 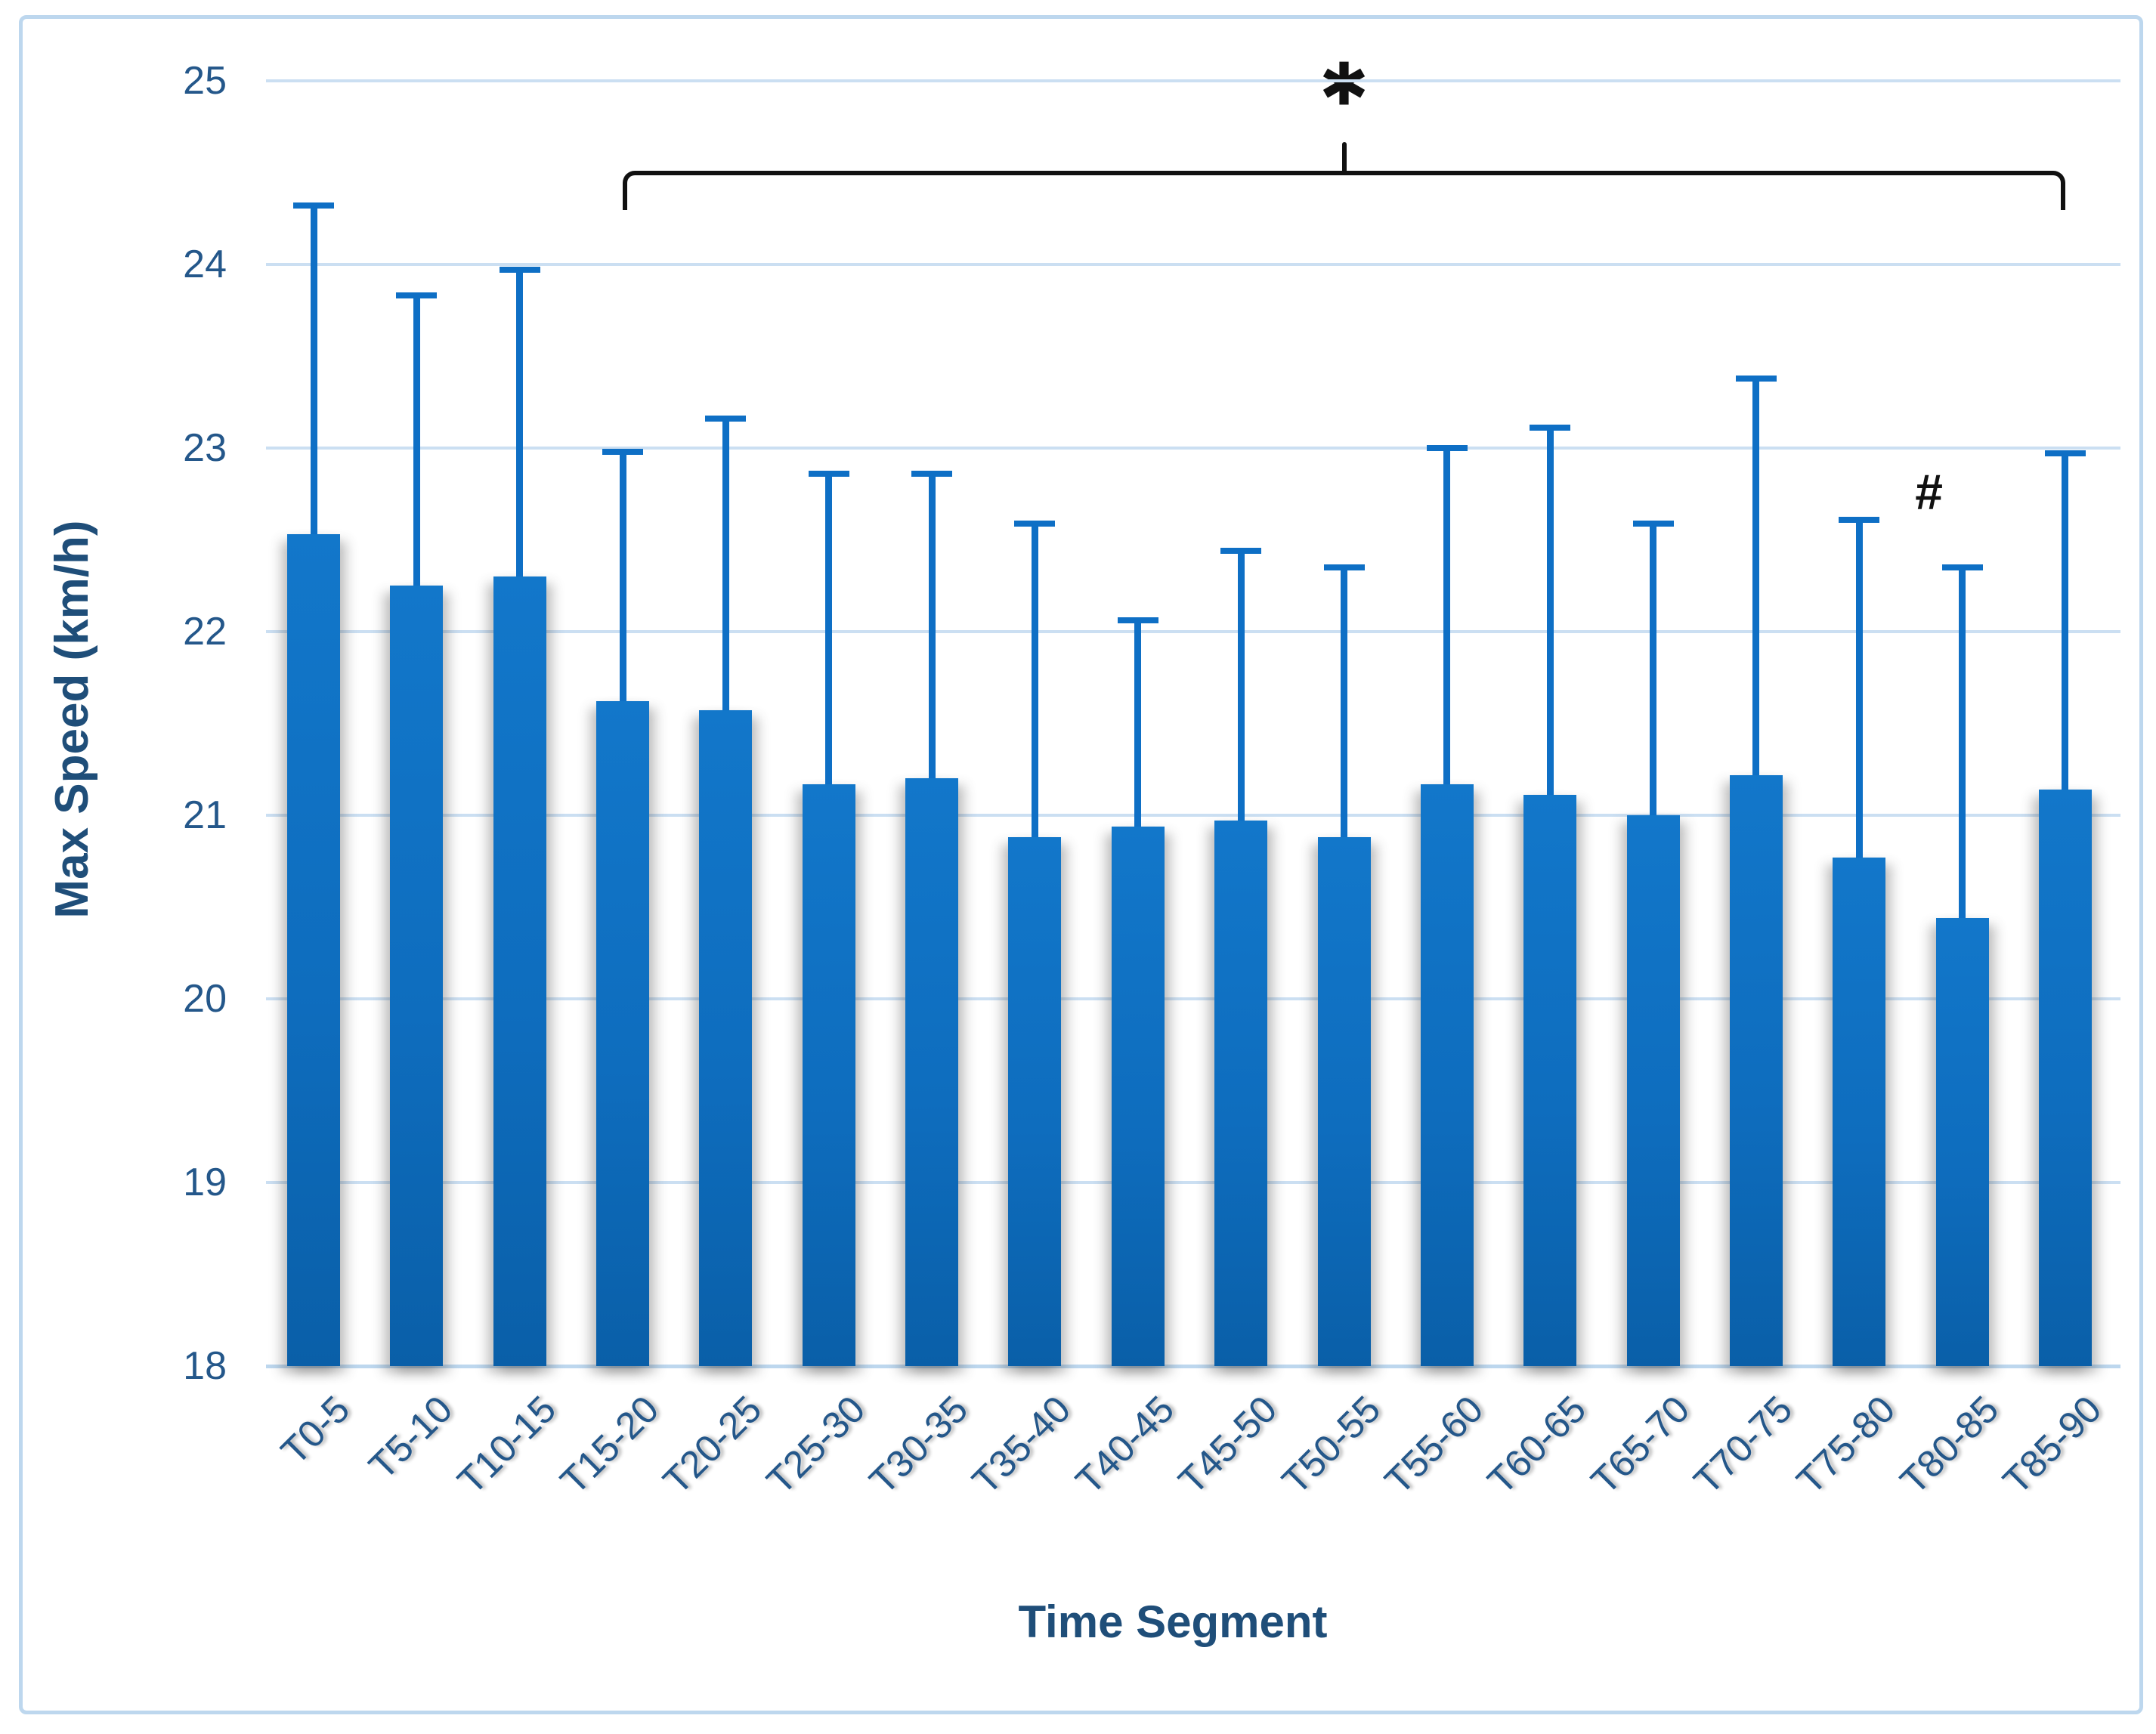 I want to click on y-tick-label: 19, so click(x=205, y=1182).